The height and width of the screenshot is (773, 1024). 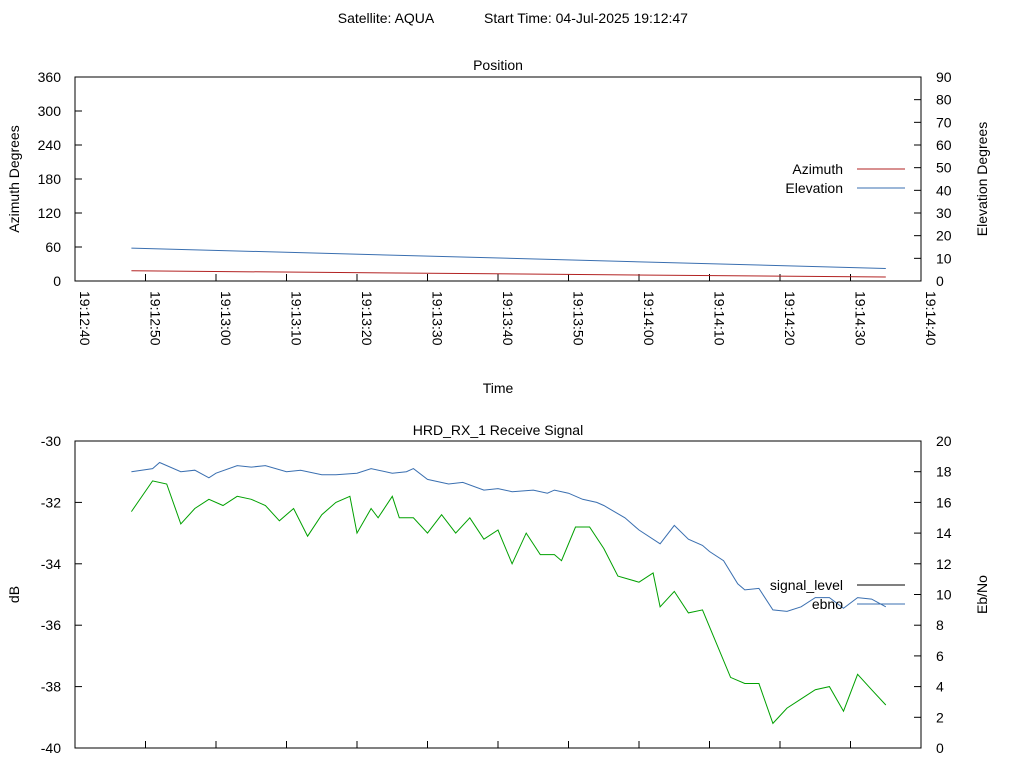 What do you see at coordinates (944, 564) in the screenshot?
I see `signal-right-tick-label: 12` at bounding box center [944, 564].